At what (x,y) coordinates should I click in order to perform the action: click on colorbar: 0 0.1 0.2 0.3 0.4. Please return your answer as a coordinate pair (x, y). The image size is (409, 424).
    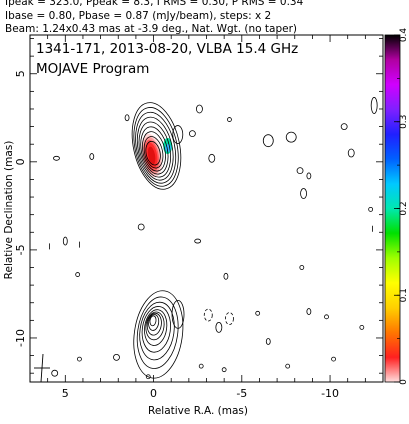
    Looking at the image, I should click on (396, 206).